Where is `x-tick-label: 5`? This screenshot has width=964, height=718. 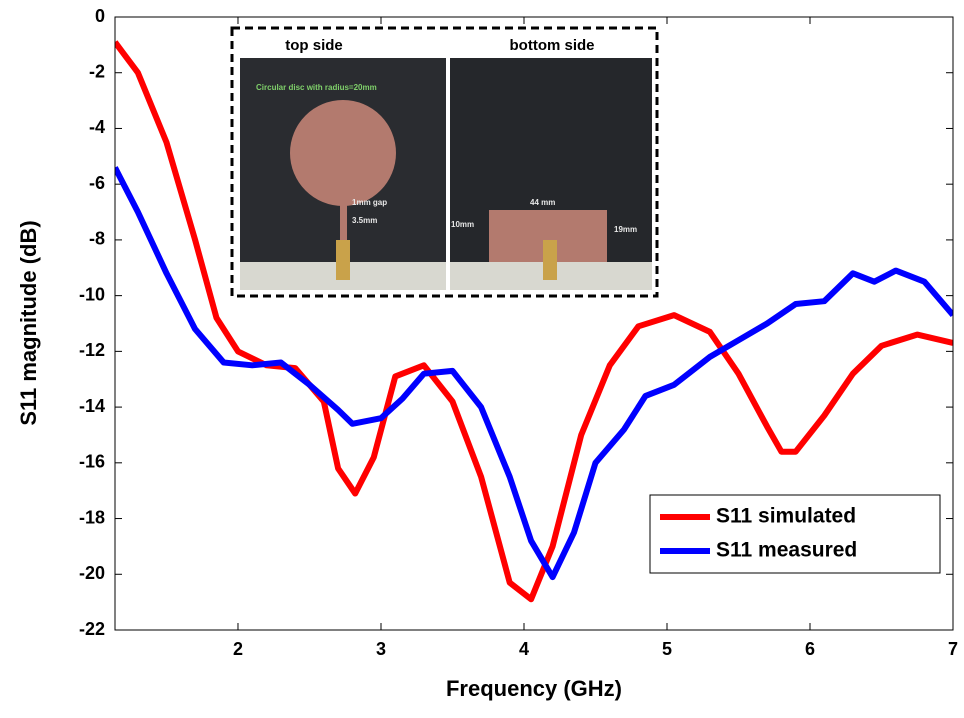 x-tick-label: 5 is located at coordinates (667, 649).